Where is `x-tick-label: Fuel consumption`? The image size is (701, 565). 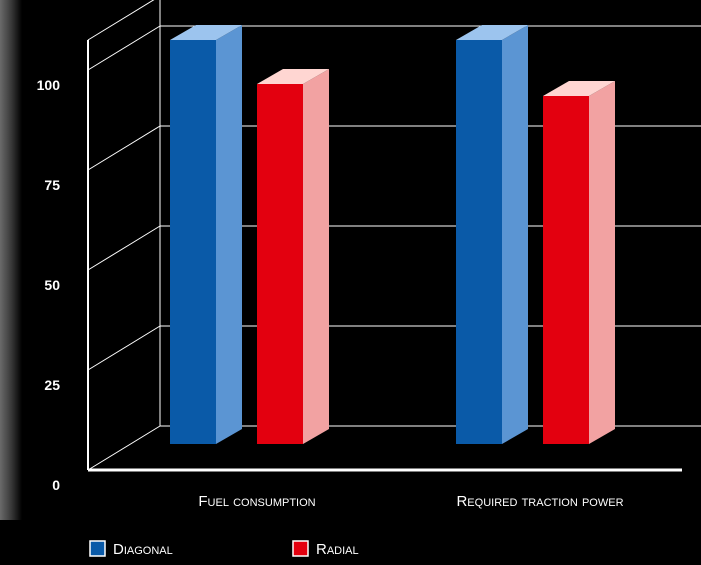
x-tick-label: Fuel consumption is located at coordinates (256, 501).